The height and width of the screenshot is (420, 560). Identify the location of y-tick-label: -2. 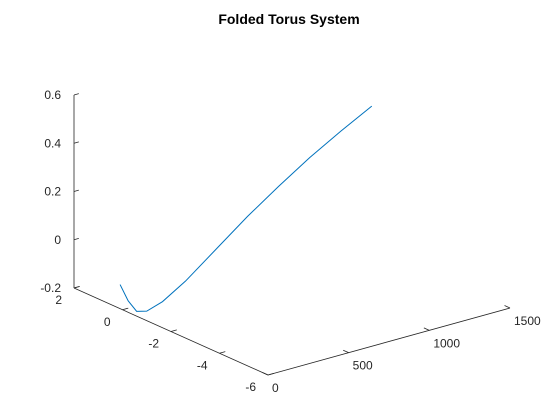
(153, 344).